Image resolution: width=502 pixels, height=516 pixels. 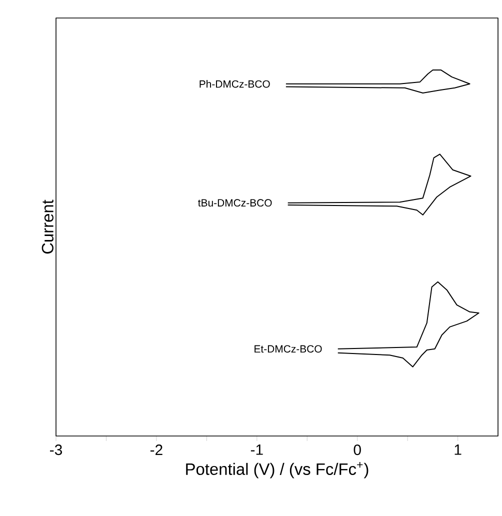 I want to click on series-label: Et-DMCz-BCO, so click(x=288, y=349).